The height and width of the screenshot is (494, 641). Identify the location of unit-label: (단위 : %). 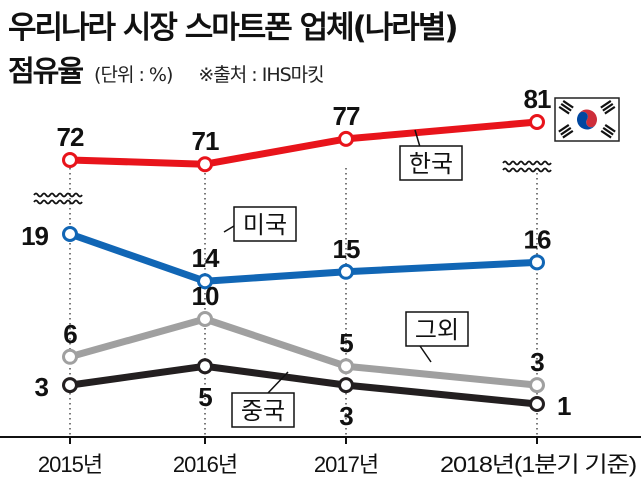
(133, 75).